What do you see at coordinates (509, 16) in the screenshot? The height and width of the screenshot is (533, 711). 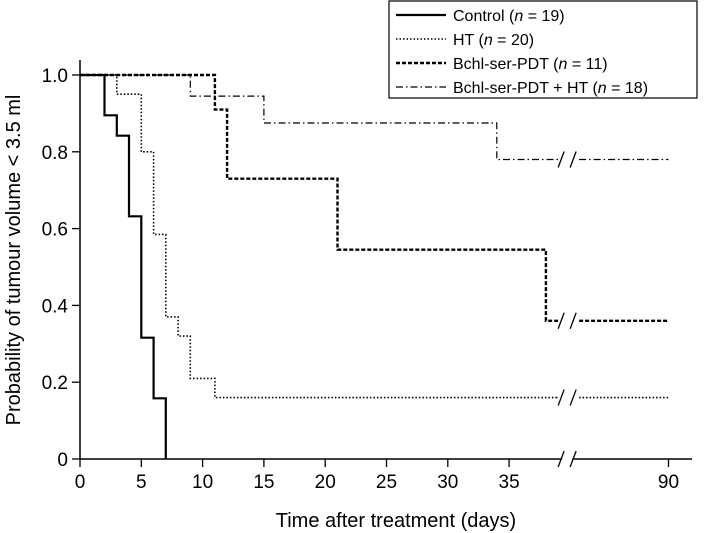 I see `legend-label-1: Control (n = 19)` at bounding box center [509, 16].